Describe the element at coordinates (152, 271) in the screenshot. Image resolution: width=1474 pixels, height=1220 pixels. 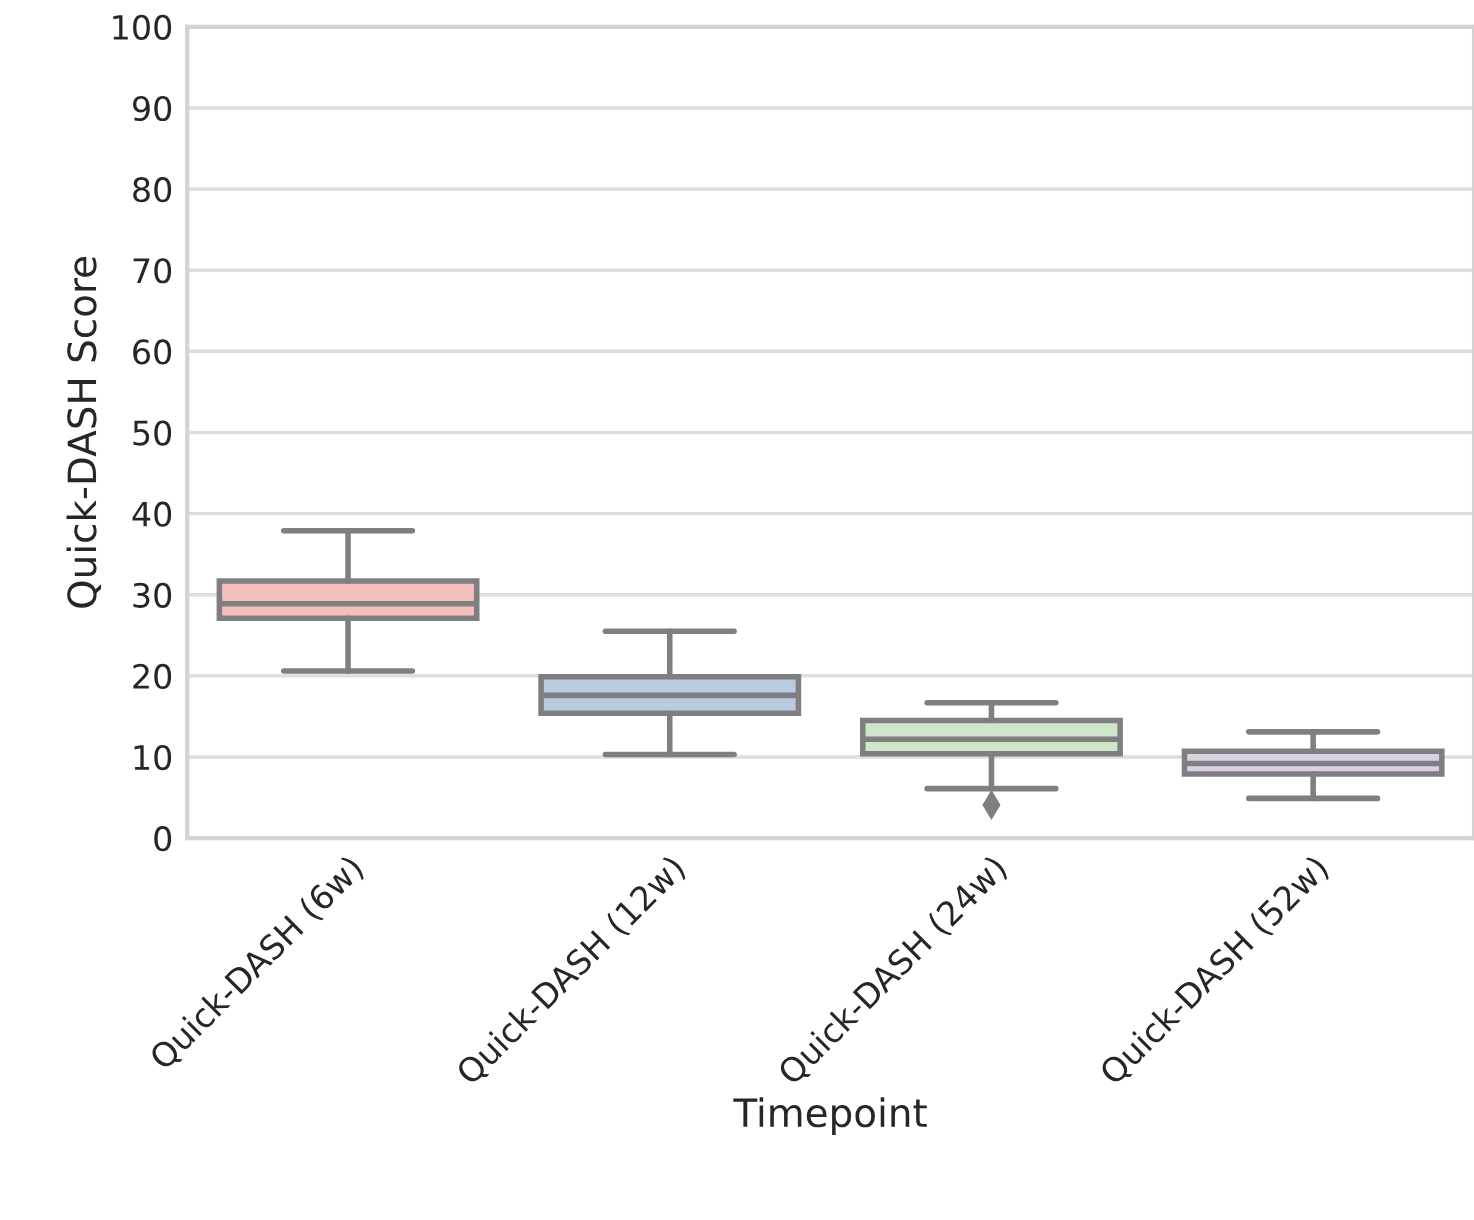
I see `y-tick-label: 70` at that location.